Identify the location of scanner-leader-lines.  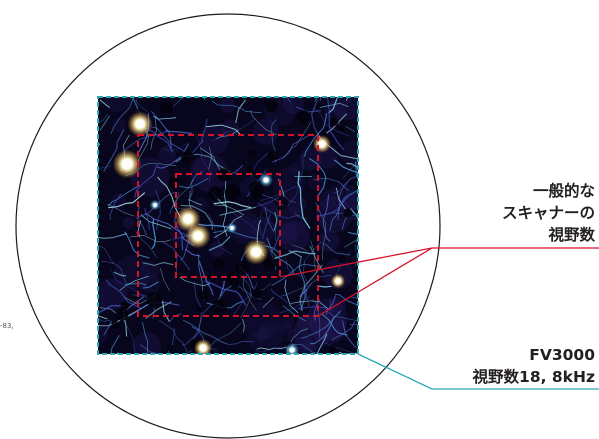
(439, 282).